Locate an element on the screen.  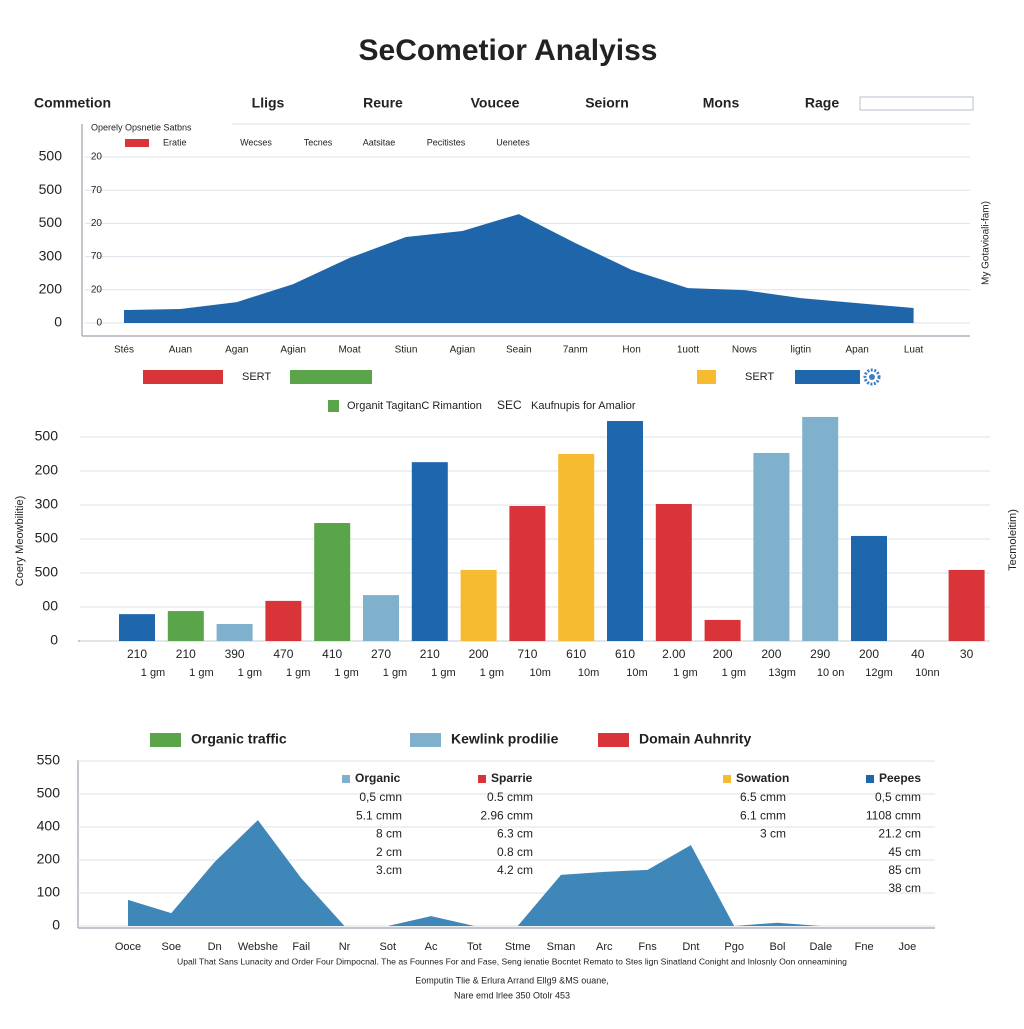
x-sublabel: 10nn is located at coordinates (927, 673).